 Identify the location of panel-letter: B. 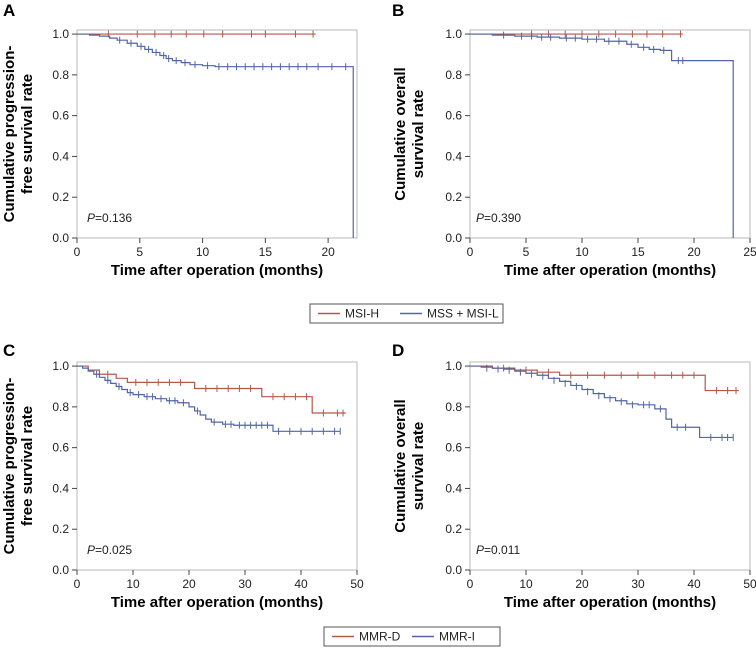
(398, 10).